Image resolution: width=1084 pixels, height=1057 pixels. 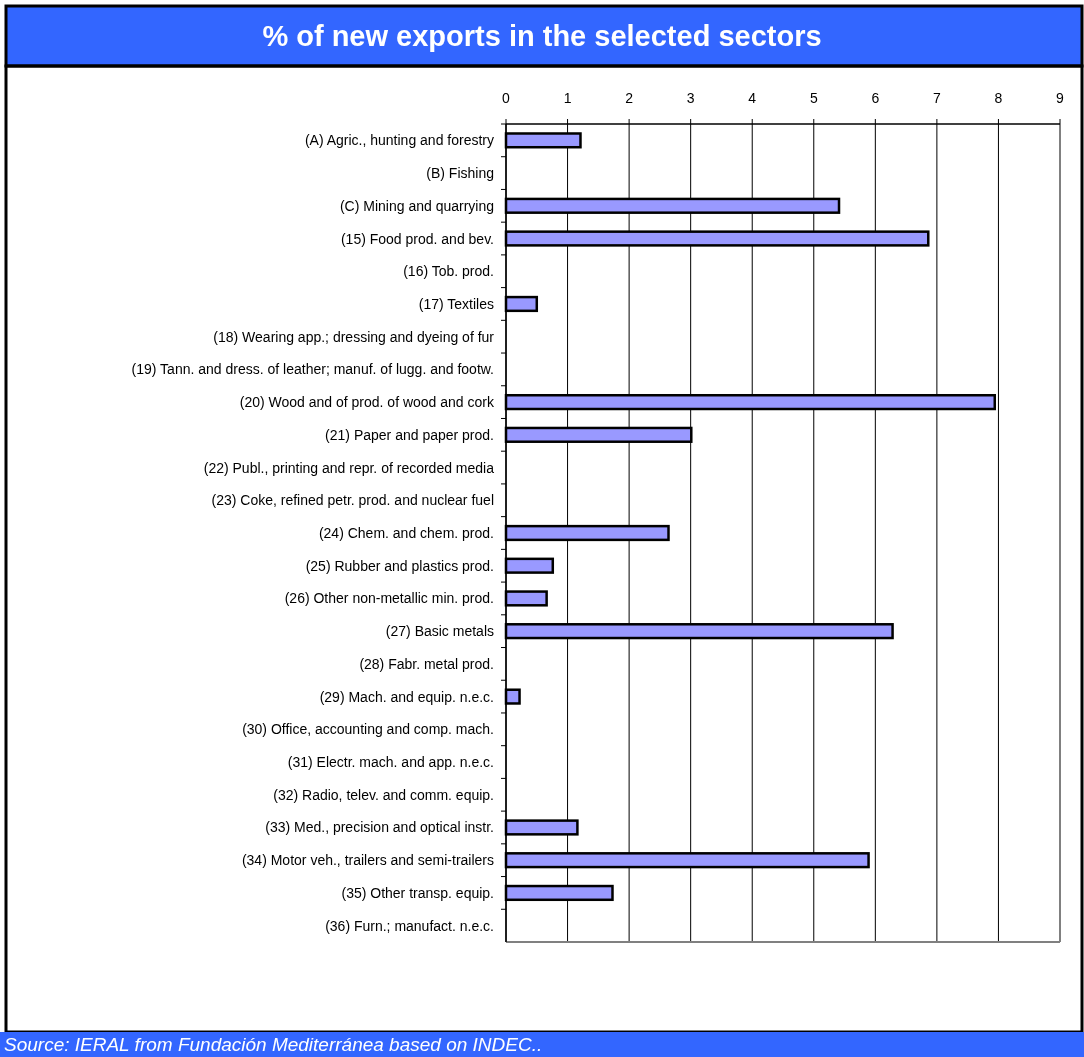 What do you see at coordinates (936, 98) in the screenshot?
I see `x-tick-label: 7` at bounding box center [936, 98].